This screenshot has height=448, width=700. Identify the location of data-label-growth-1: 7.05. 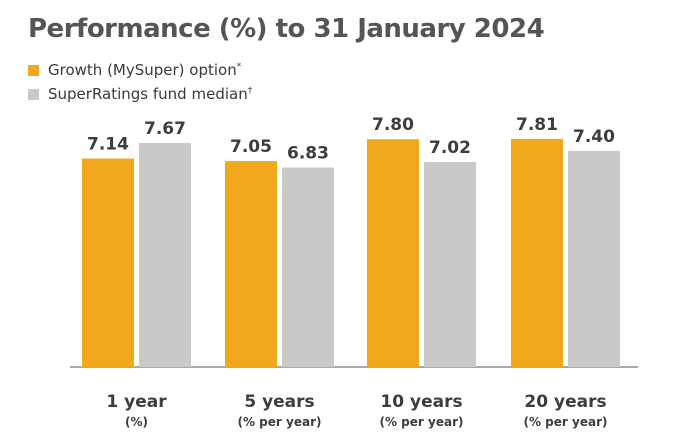
(251, 147).